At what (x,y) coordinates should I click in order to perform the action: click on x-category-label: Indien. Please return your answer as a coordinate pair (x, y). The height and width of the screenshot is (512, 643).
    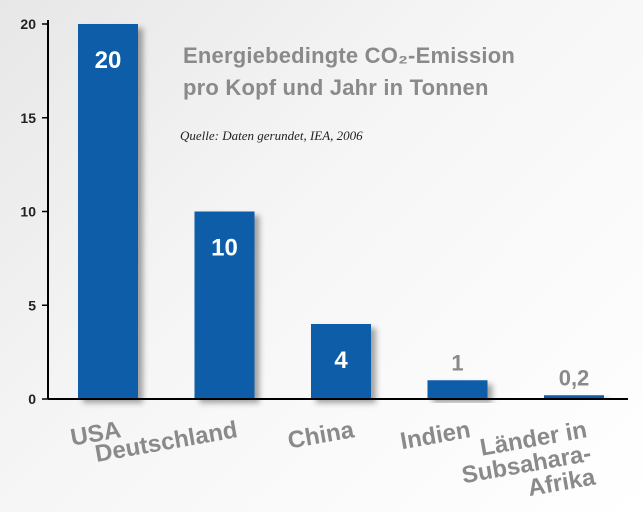
    Looking at the image, I should click on (435, 435).